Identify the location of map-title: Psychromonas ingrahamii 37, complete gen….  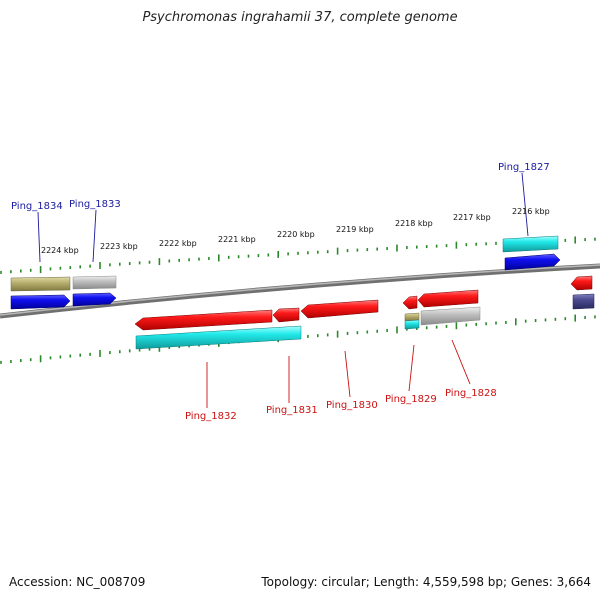
(300, 17).